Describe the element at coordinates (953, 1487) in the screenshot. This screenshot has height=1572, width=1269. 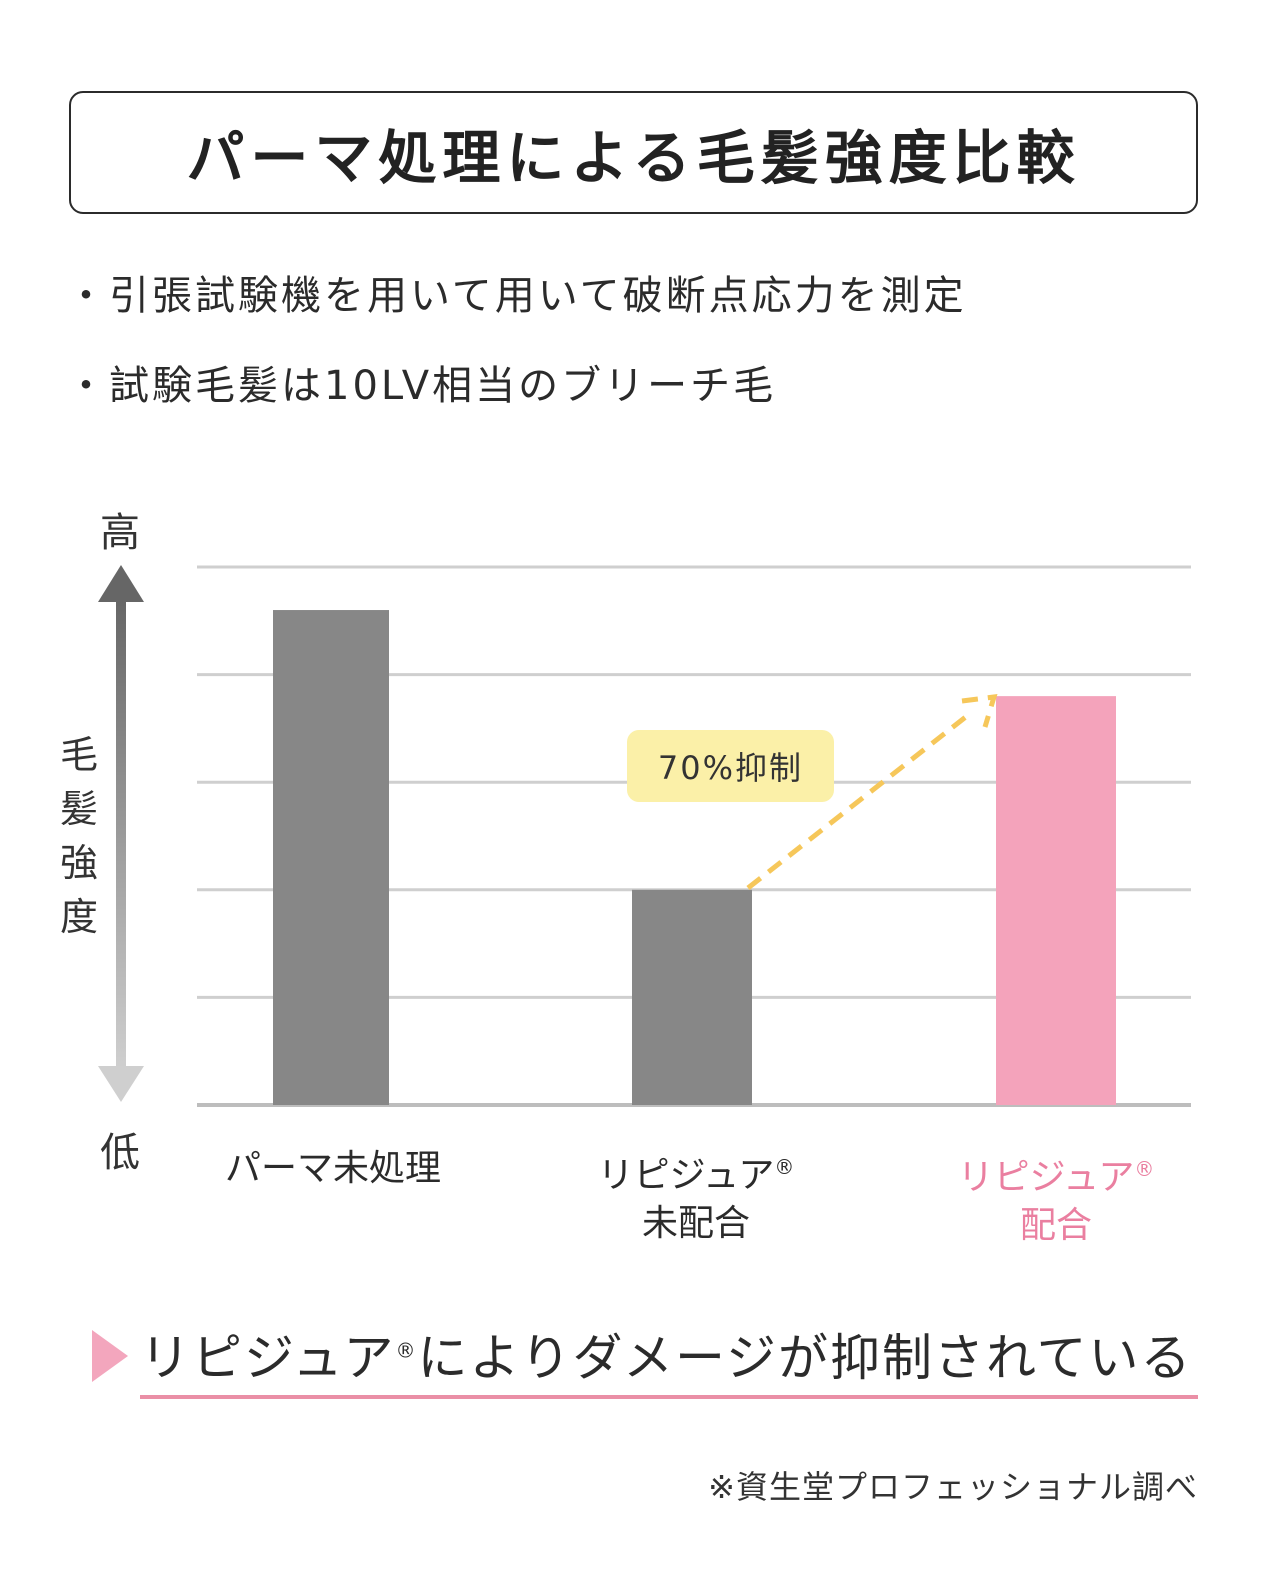
I see `source-note: ※資生堂プロフェッショナル調べ` at that location.